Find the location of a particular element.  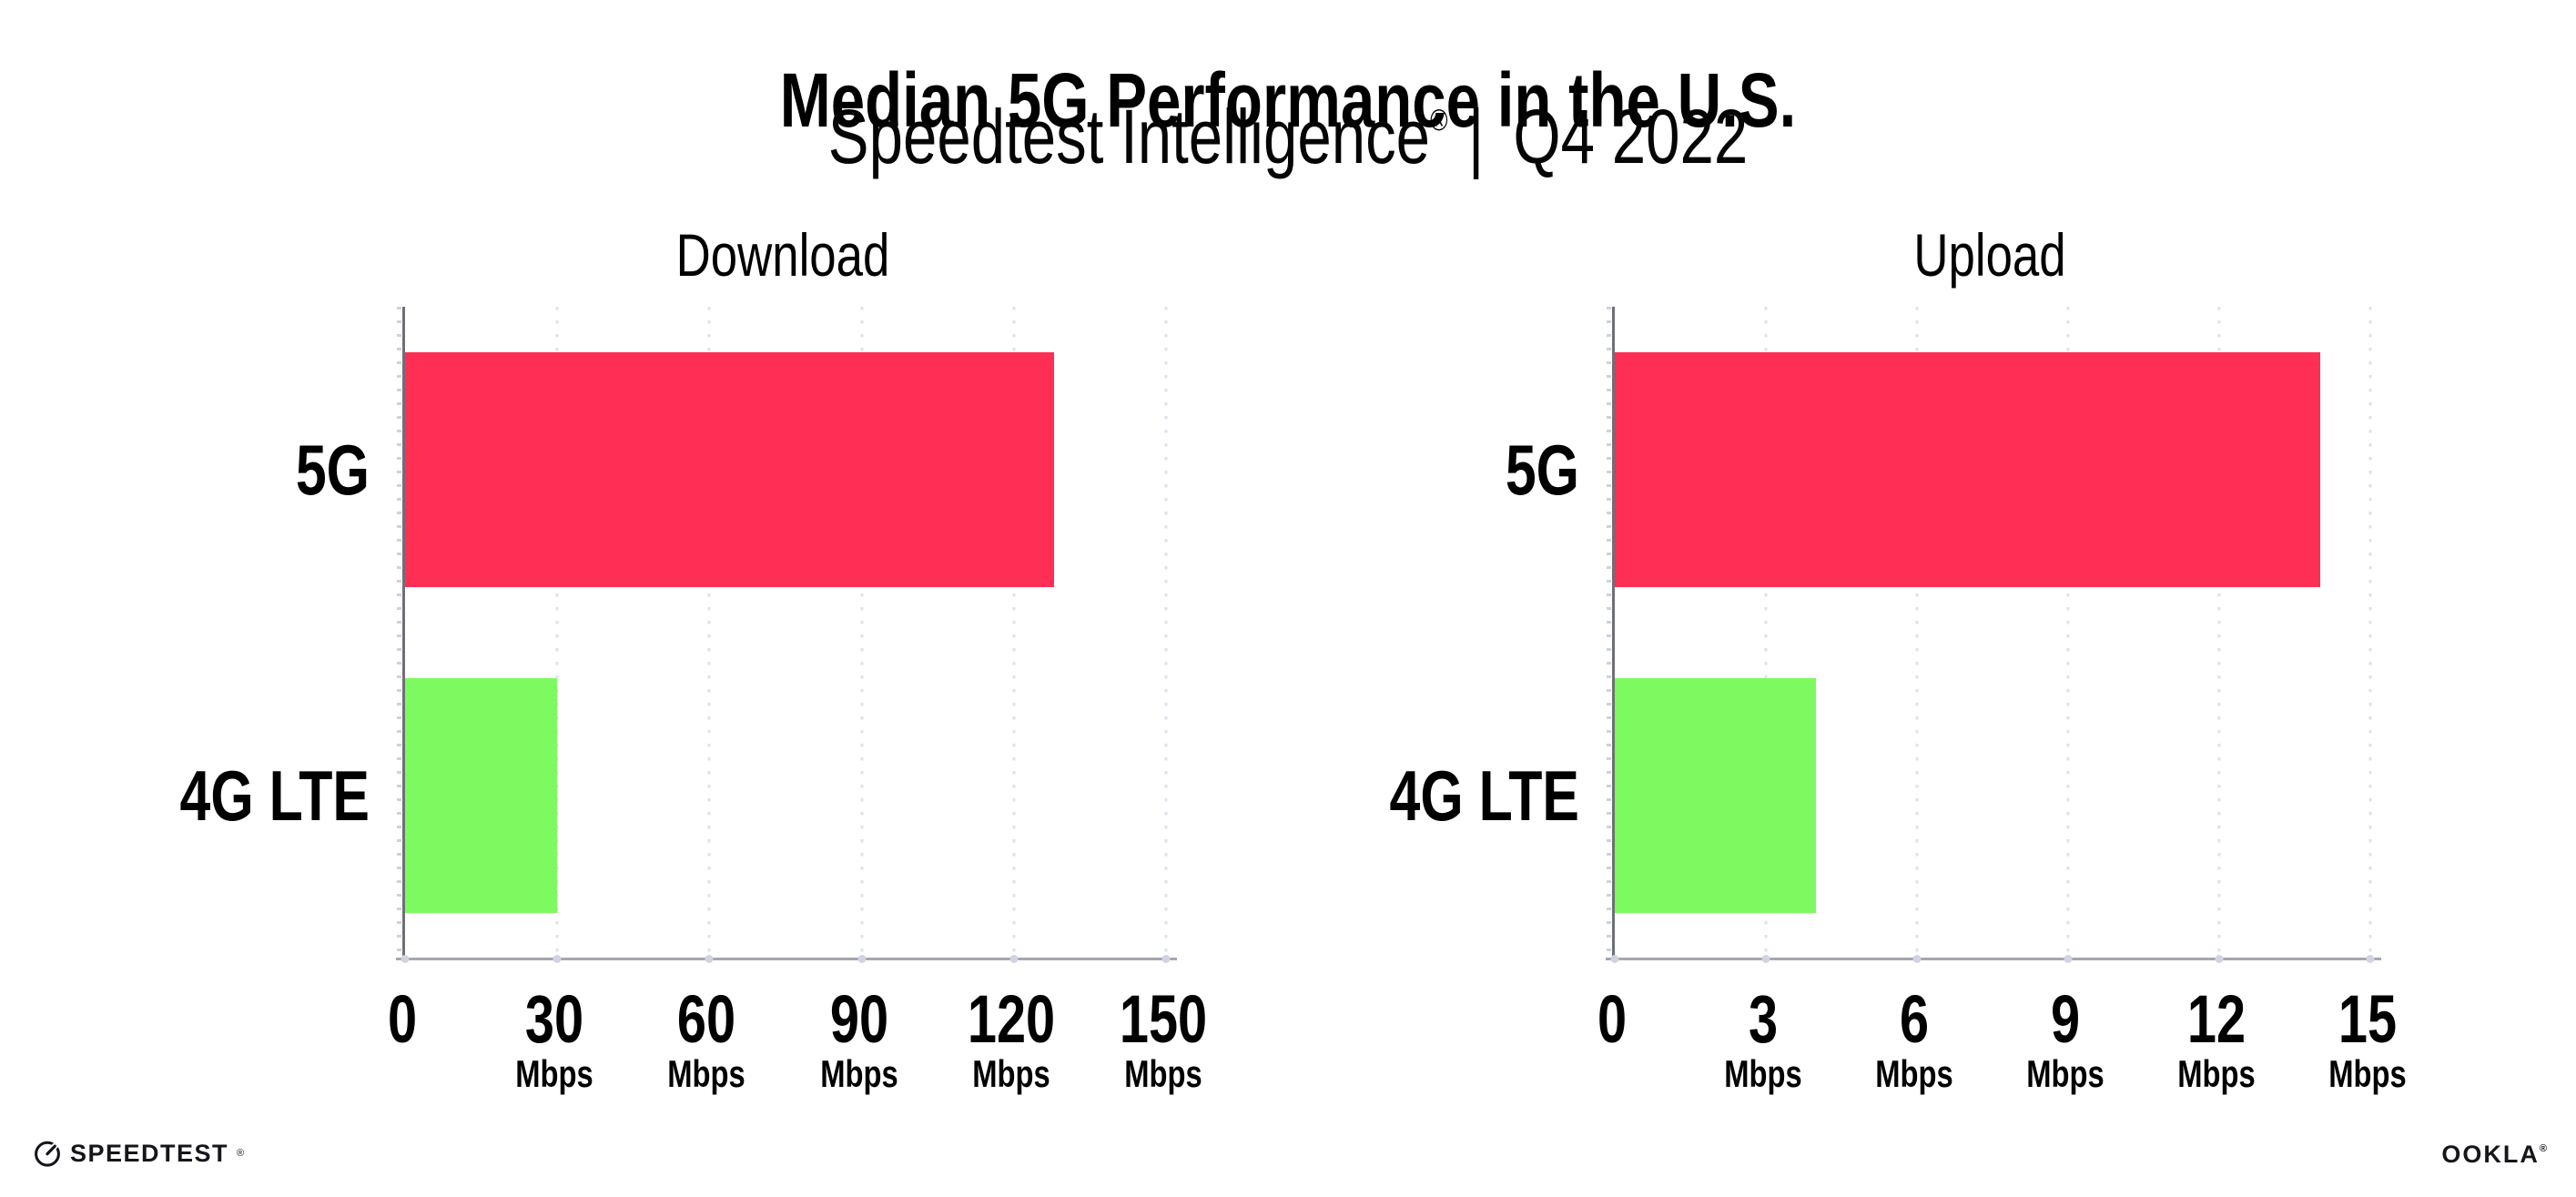

chart-title-upload: Upload is located at coordinates (1989, 255).